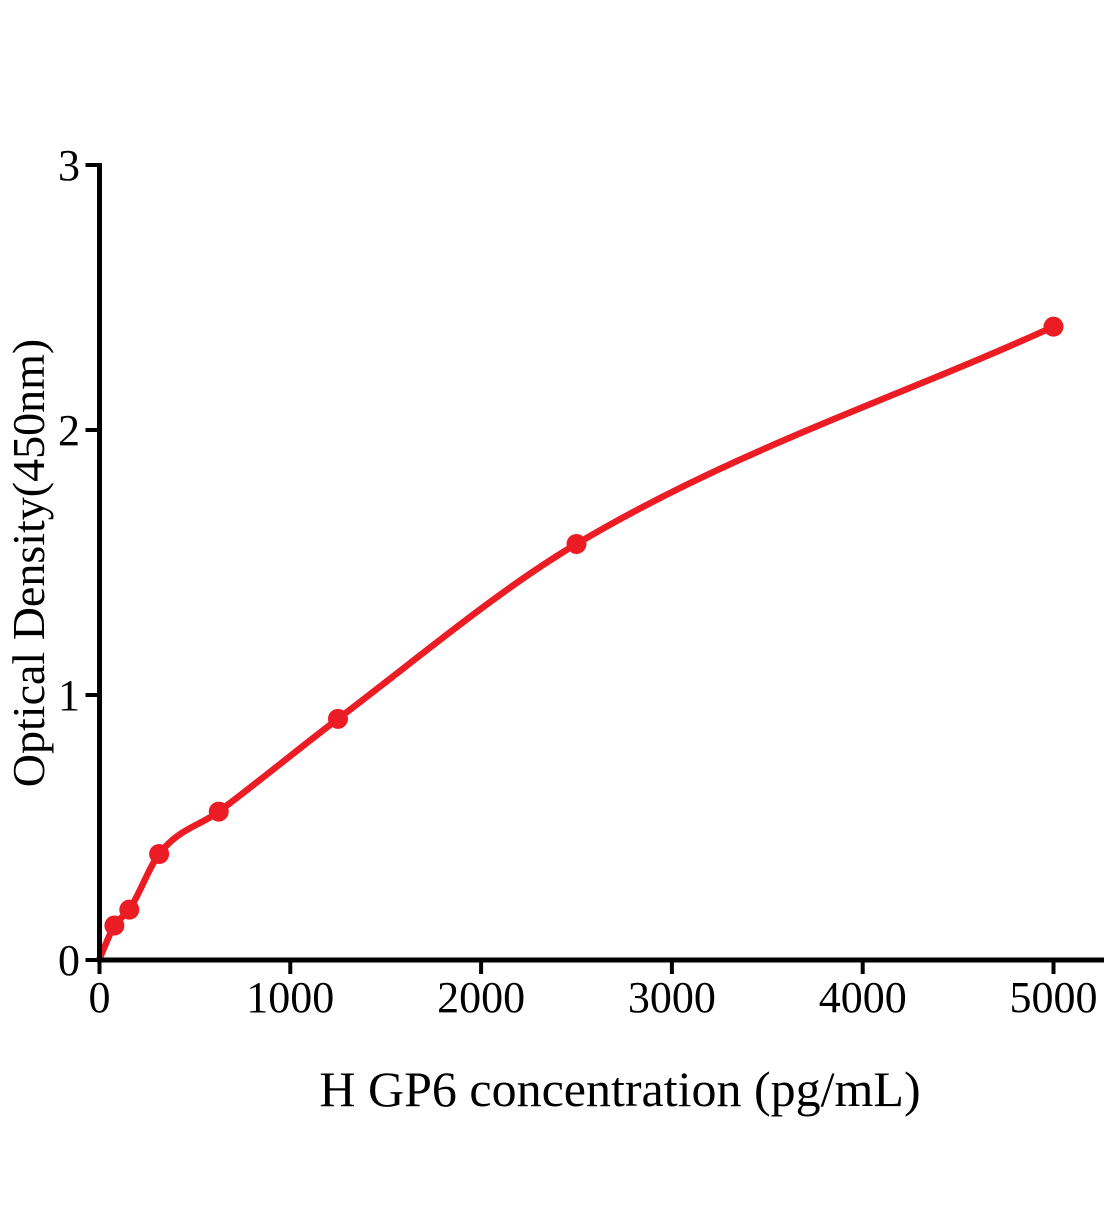  What do you see at coordinates (69, 695) in the screenshot?
I see `y-tick-label: 1` at bounding box center [69, 695].